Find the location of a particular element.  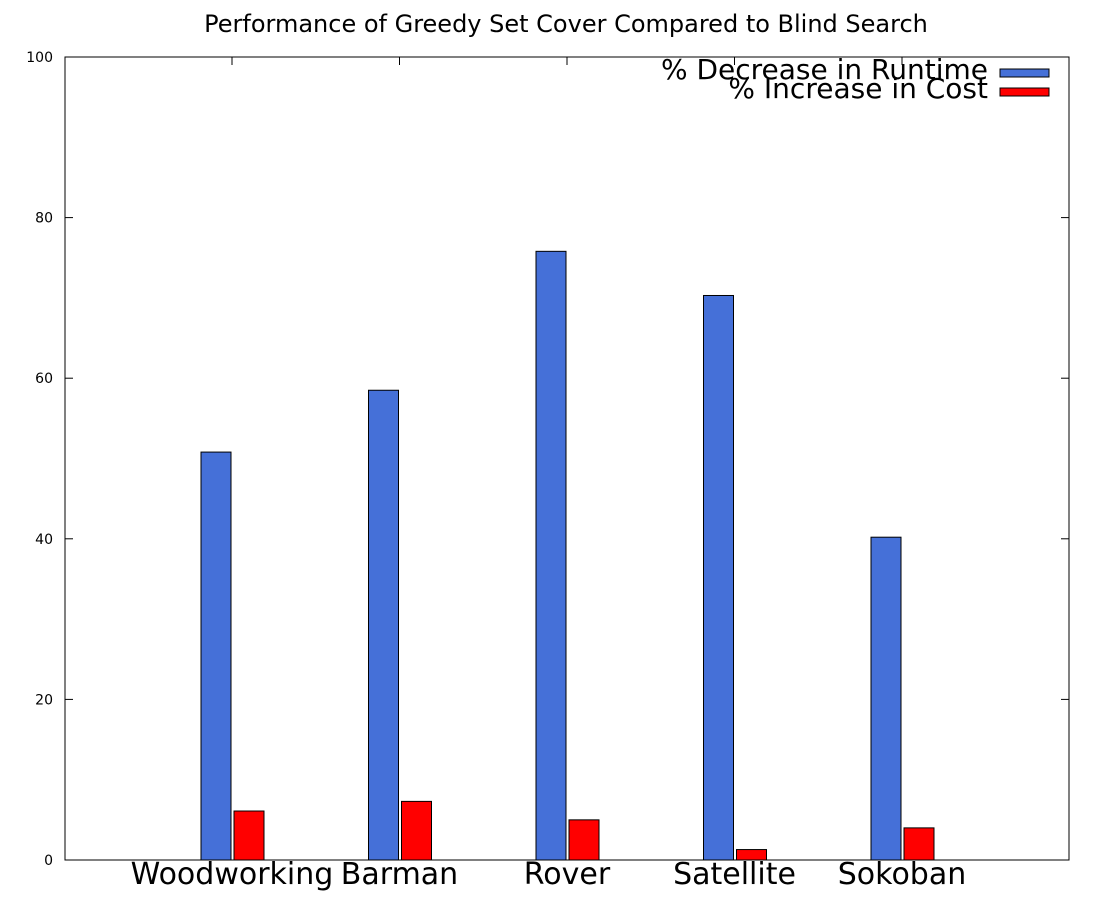

bar-cost-sokoban is located at coordinates (919, 844).